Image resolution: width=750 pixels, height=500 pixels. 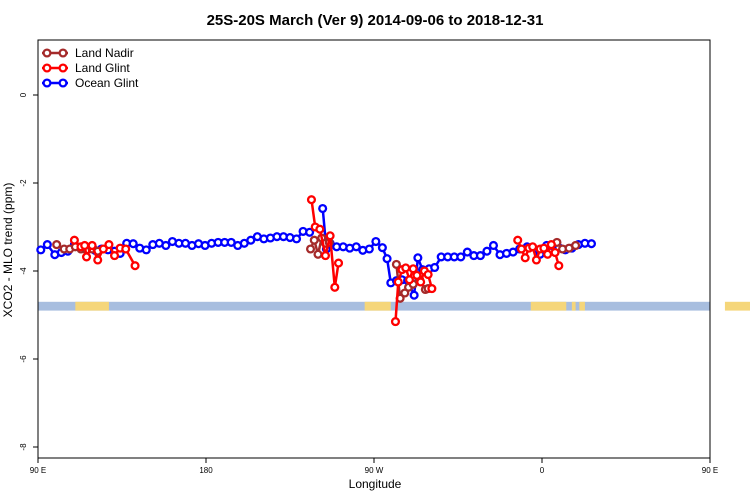 I want to click on legend-item: Land Glint, so click(x=86, y=68).